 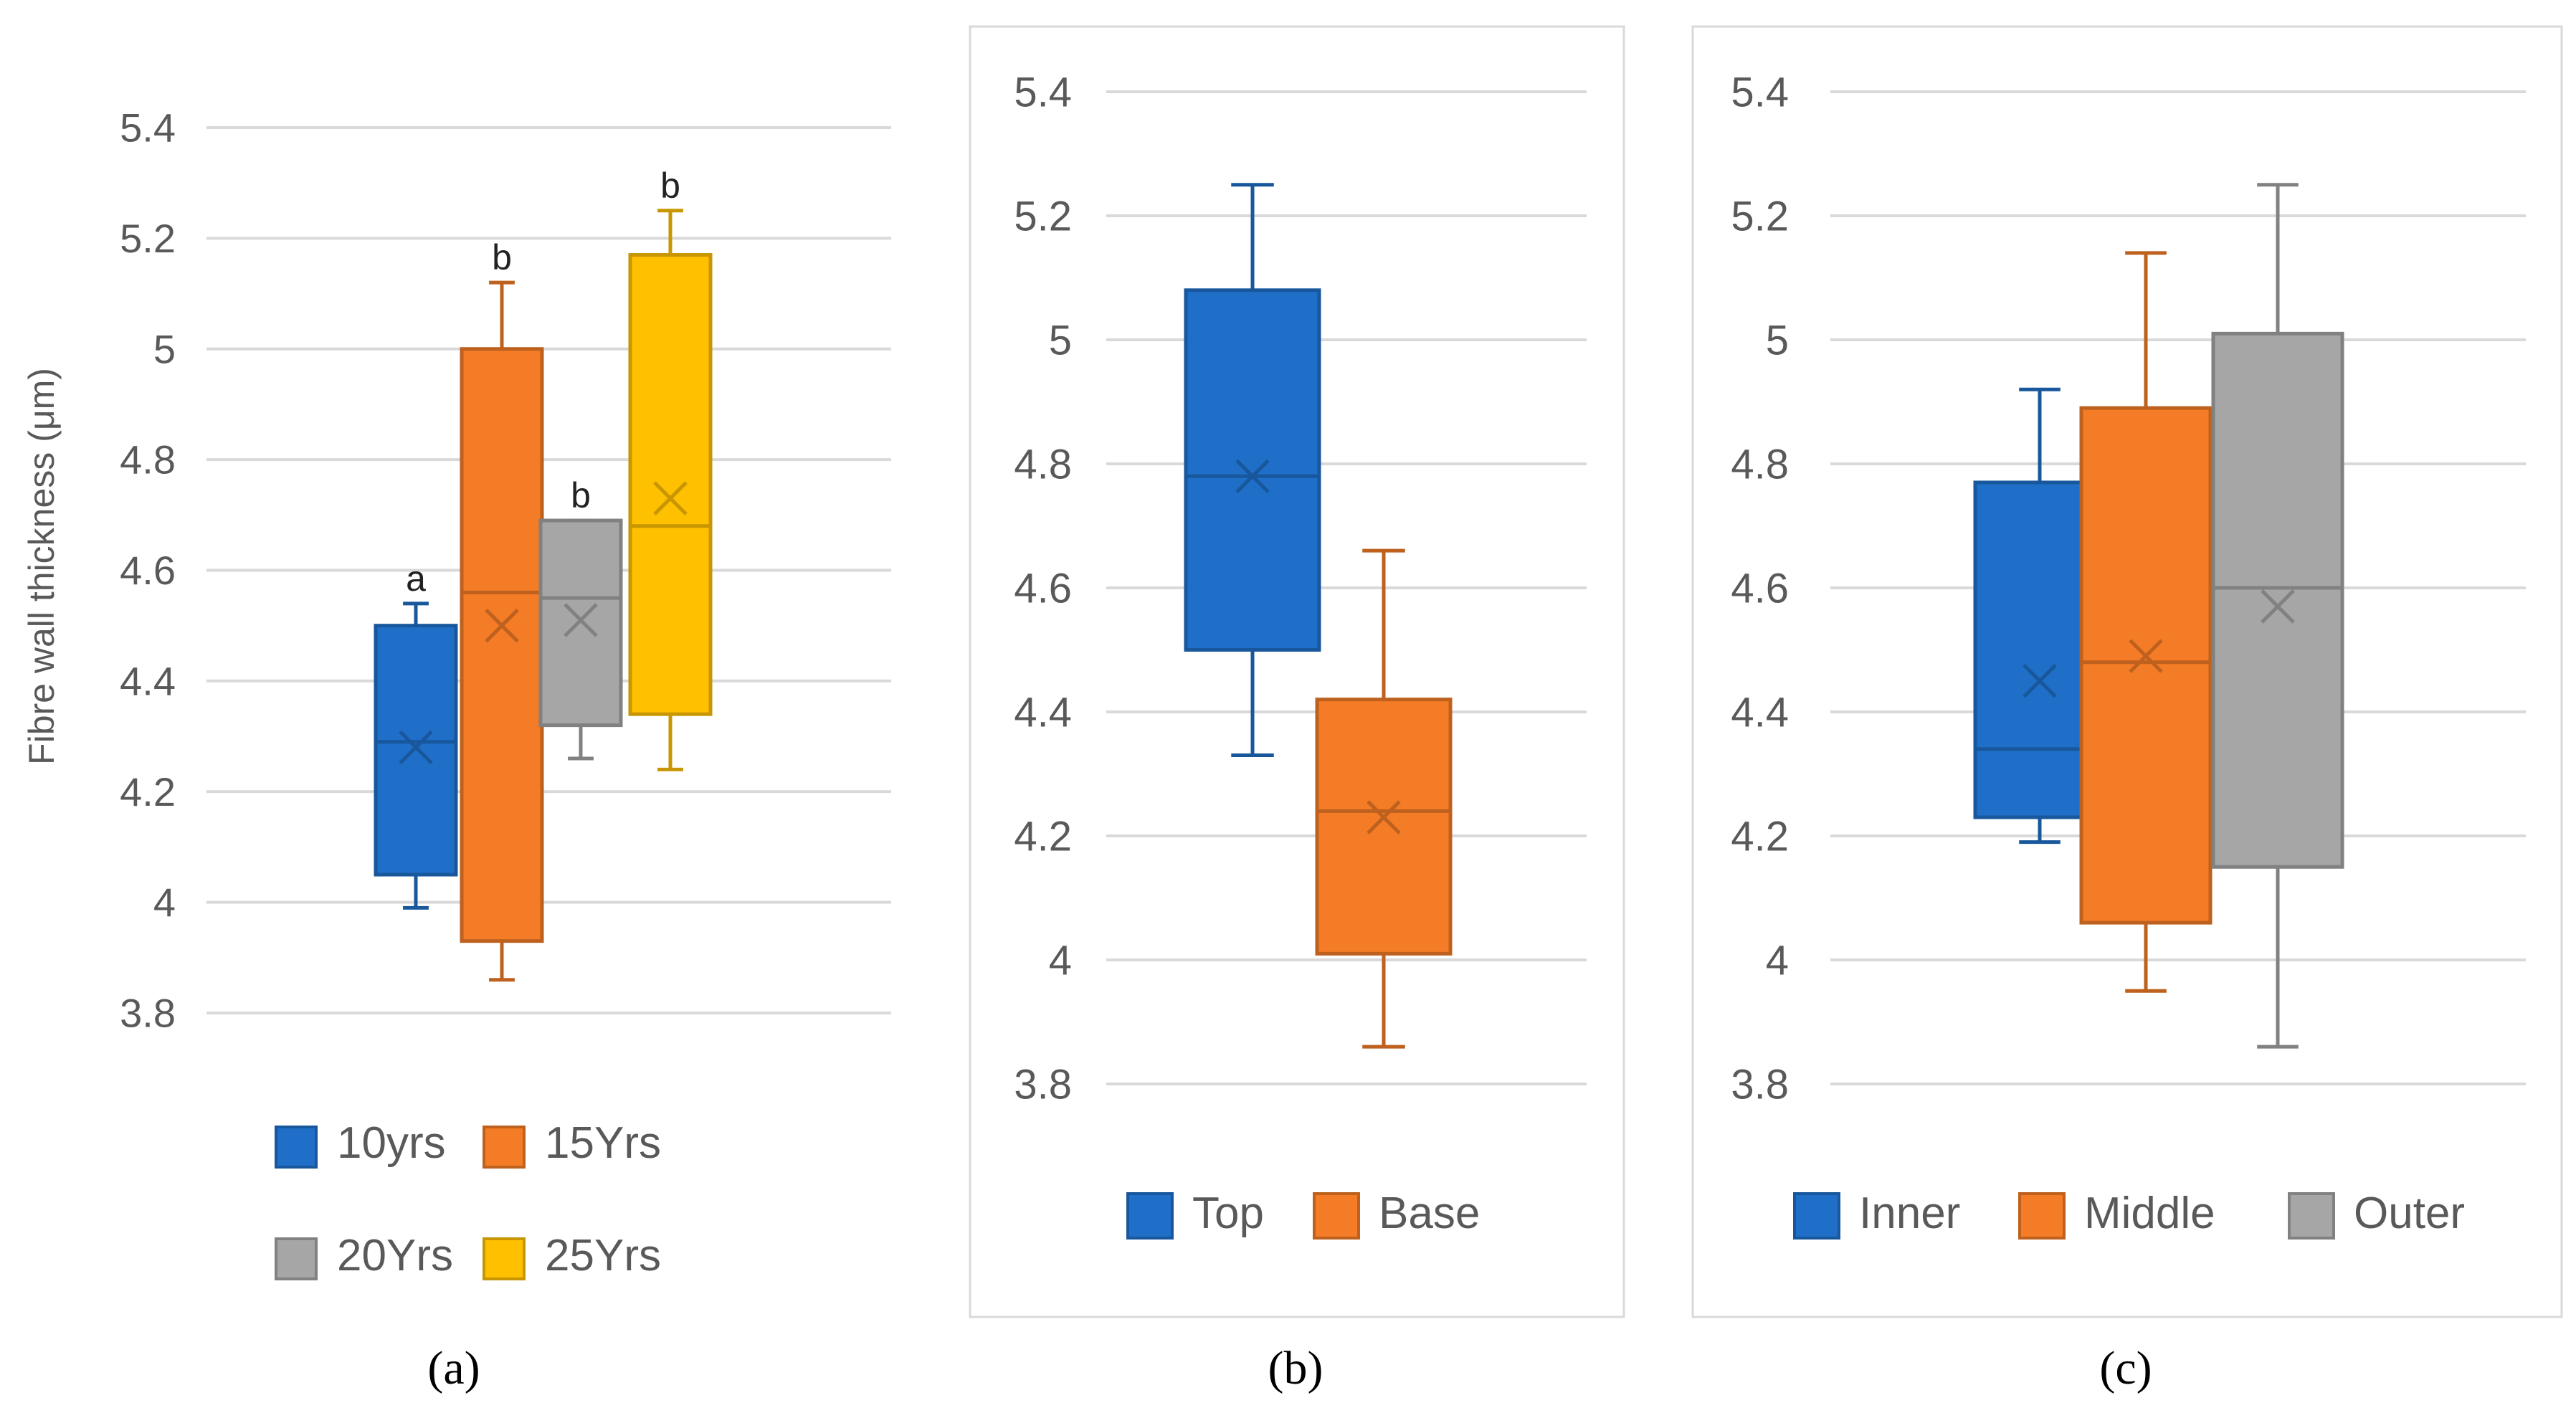 I want to click on legend-item-inner: Inner, so click(x=1877, y=1214).